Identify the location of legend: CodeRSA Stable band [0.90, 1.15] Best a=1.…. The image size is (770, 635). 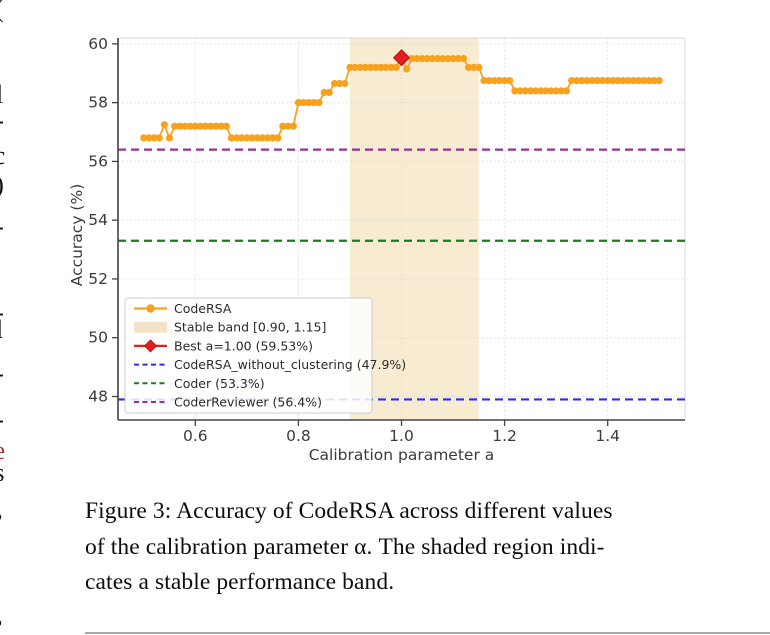
(265, 355).